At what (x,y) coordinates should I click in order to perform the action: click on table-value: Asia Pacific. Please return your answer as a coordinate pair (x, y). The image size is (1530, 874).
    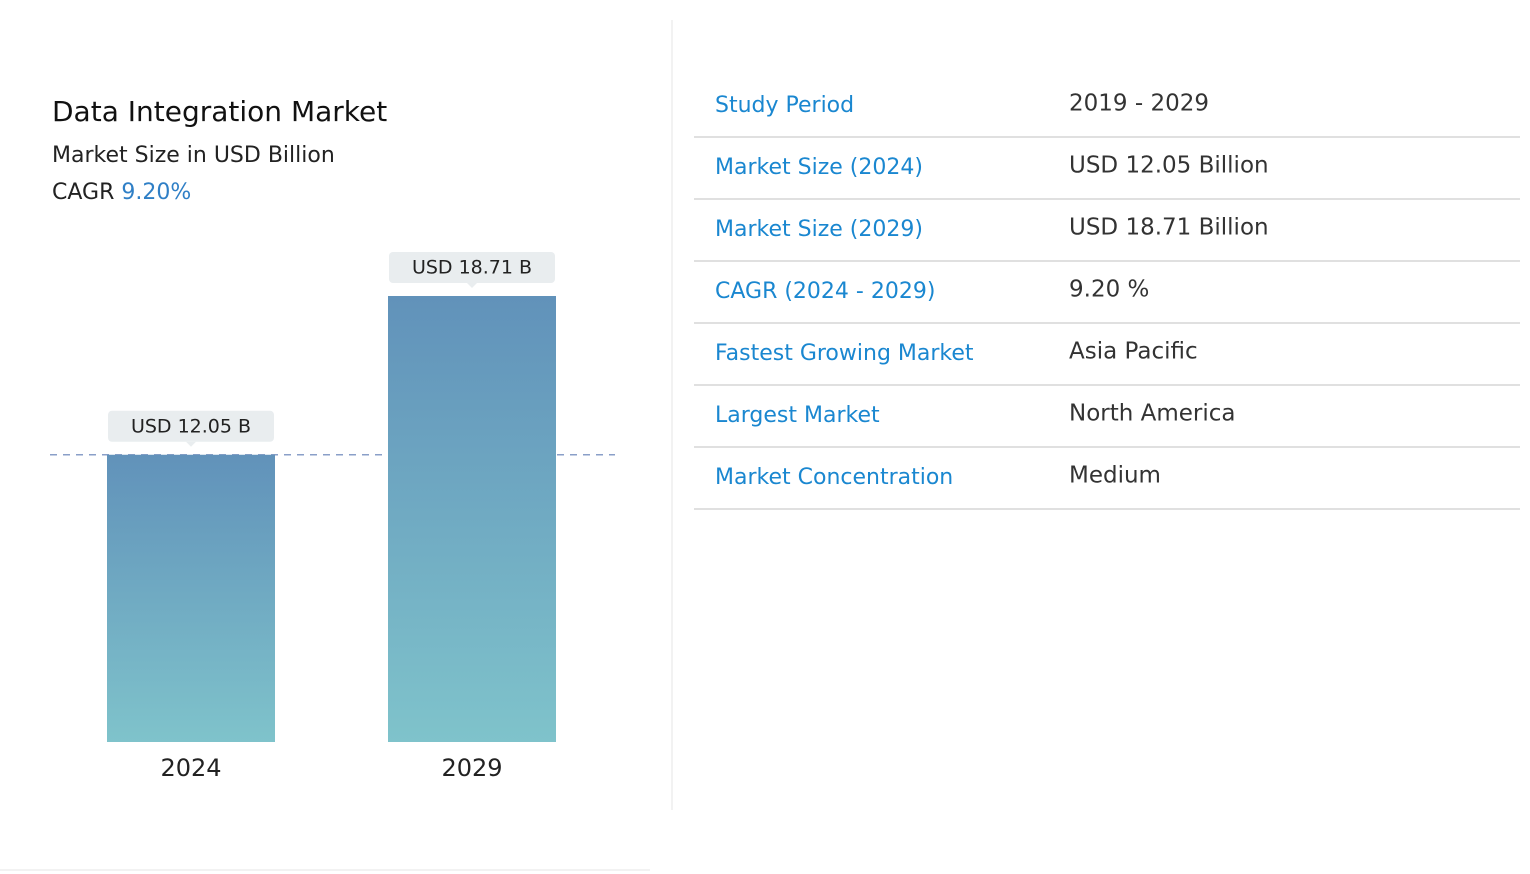
    Looking at the image, I should click on (1133, 352).